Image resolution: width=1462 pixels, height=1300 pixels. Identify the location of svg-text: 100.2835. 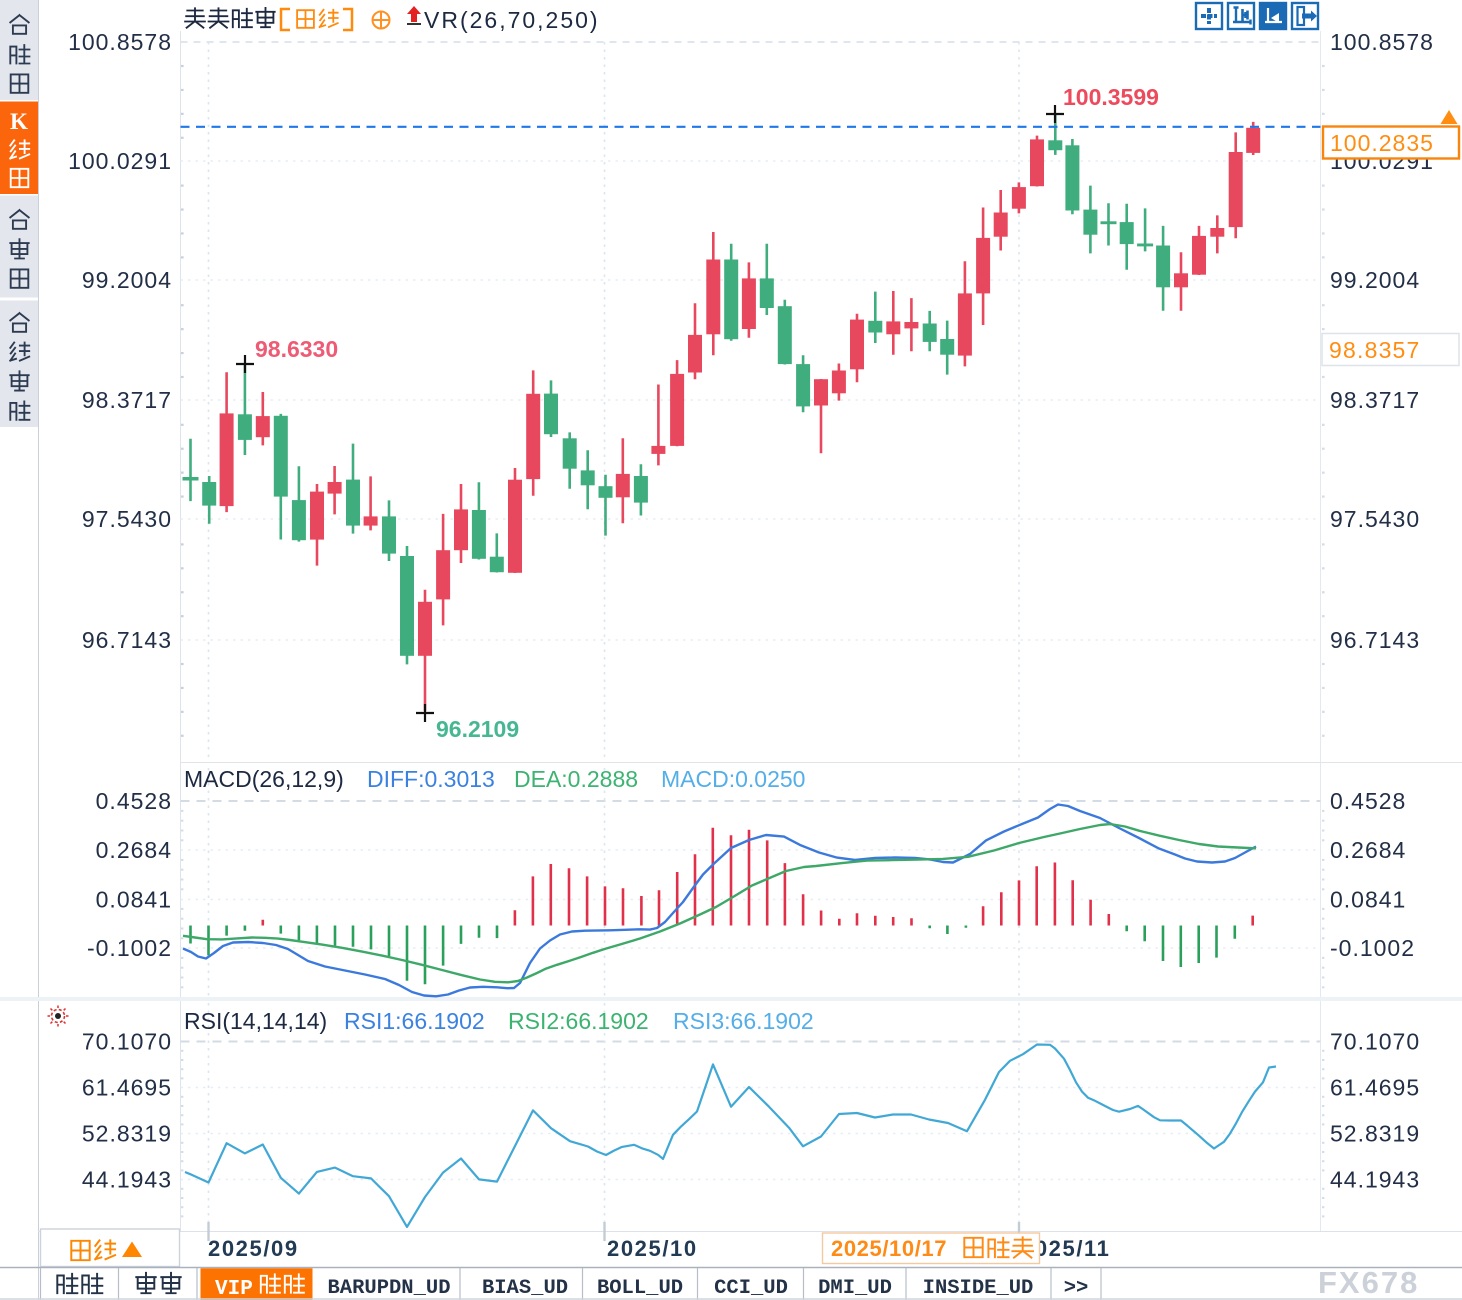
(1382, 143).